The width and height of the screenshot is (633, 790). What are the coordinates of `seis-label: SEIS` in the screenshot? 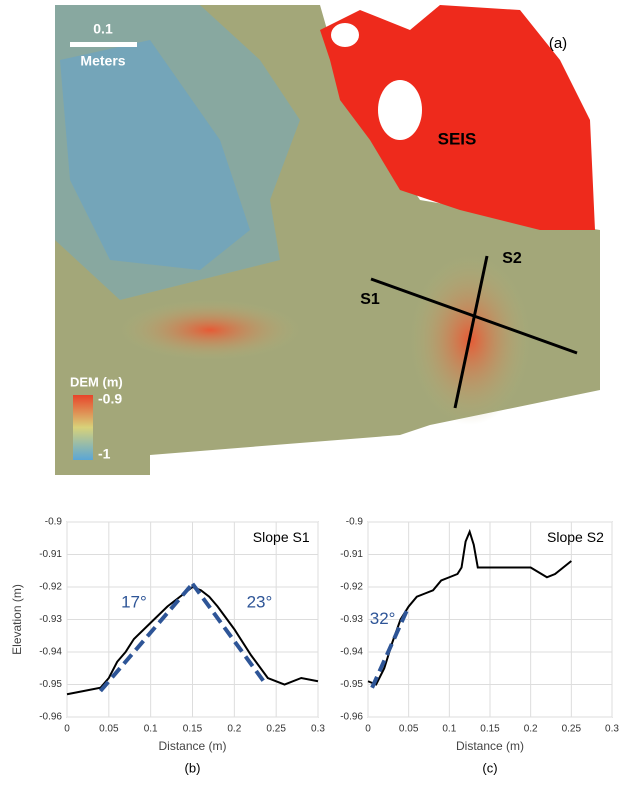 It's located at (457, 138).